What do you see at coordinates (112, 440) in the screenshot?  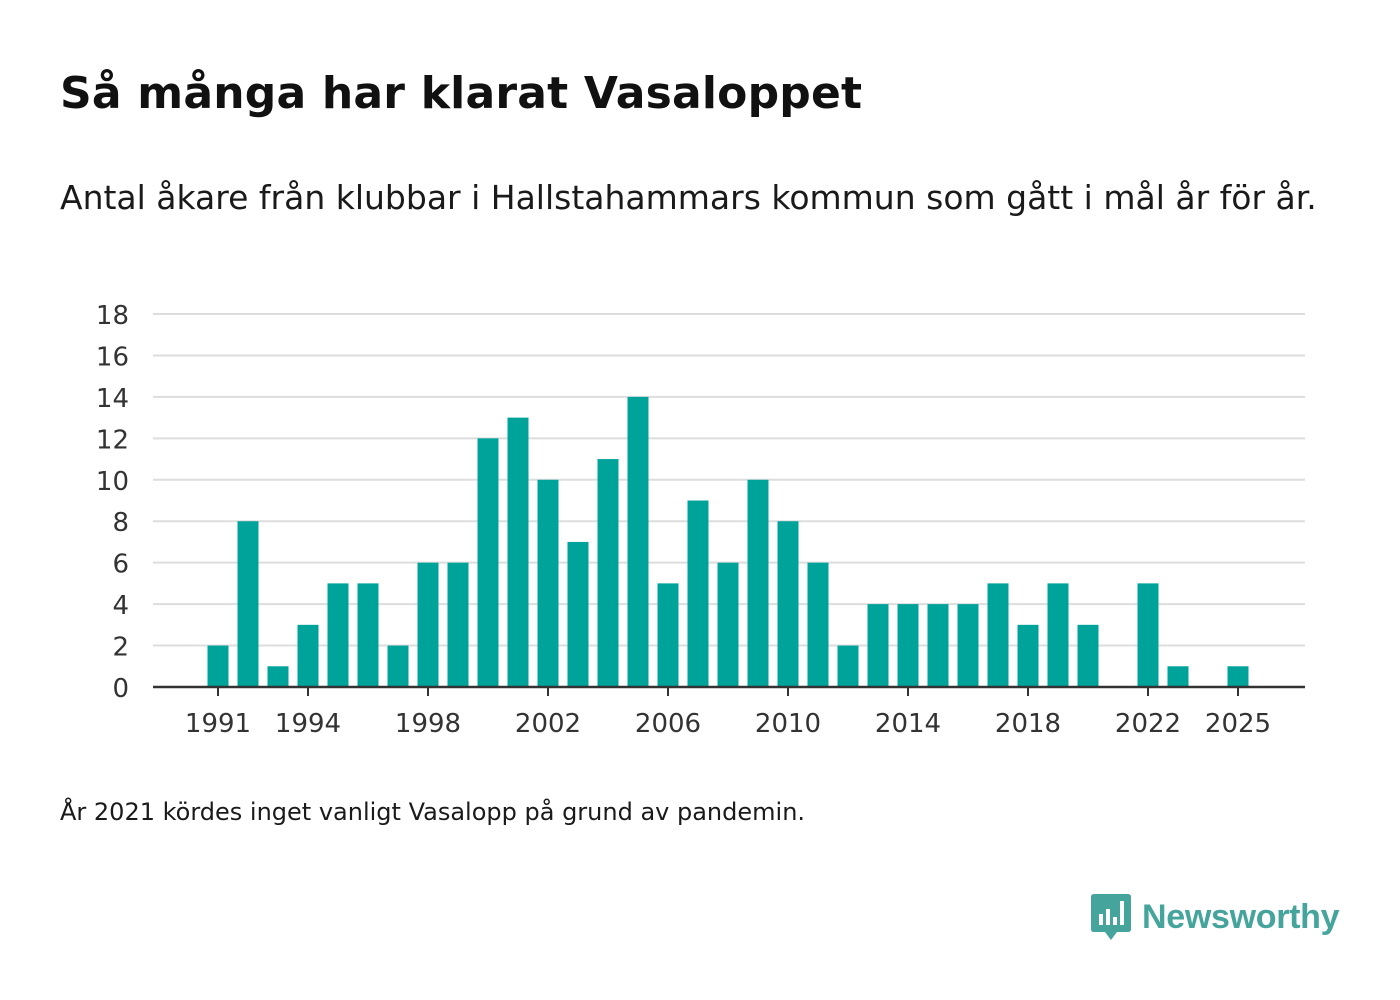 I see `y-tick-label-12: 12` at bounding box center [112, 440].